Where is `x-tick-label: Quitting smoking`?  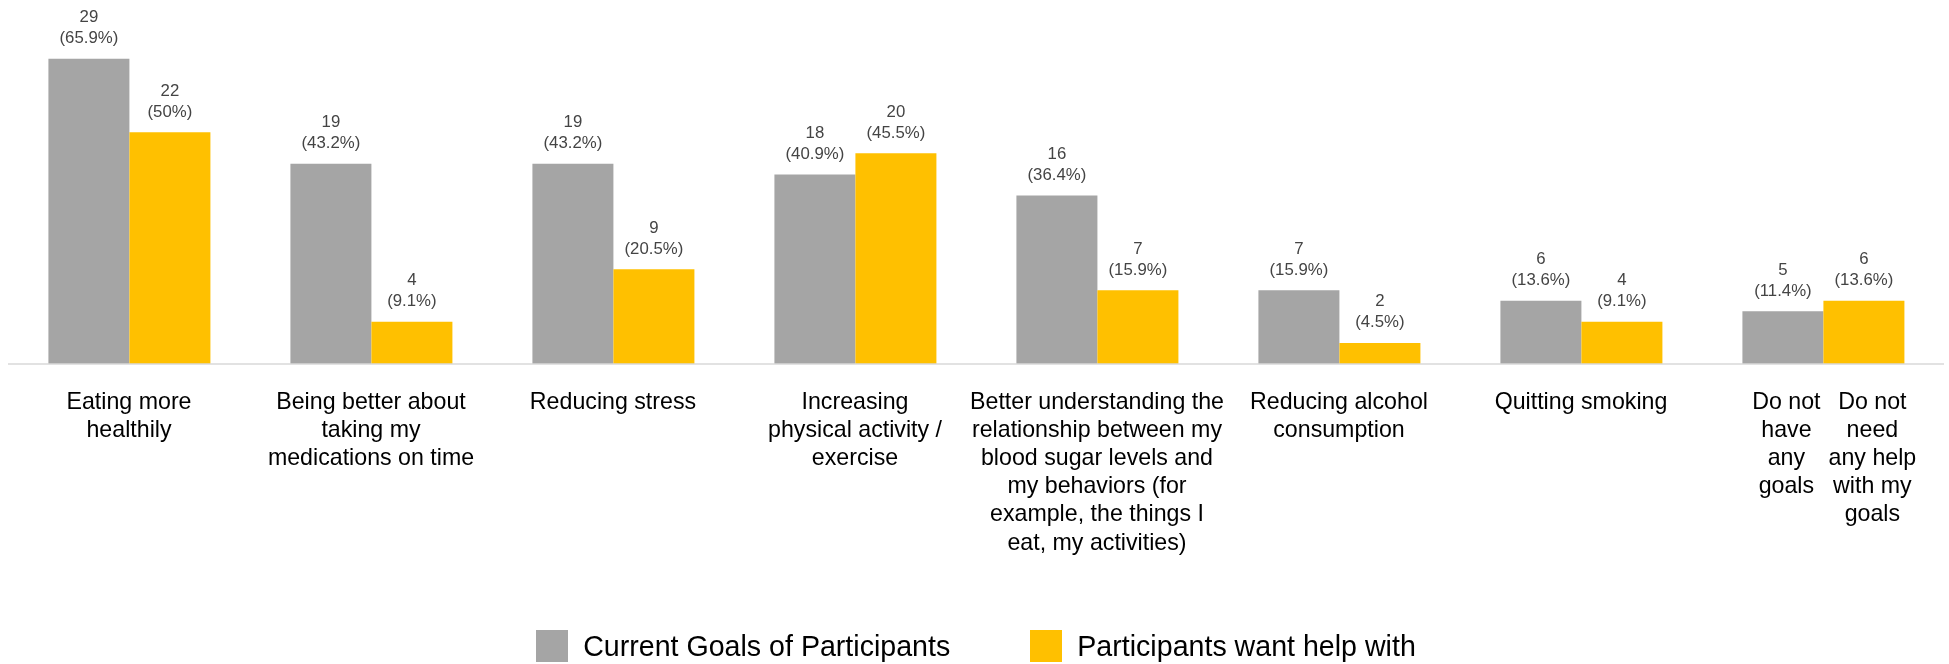
x-tick-label: Quitting smoking is located at coordinates (1581, 400).